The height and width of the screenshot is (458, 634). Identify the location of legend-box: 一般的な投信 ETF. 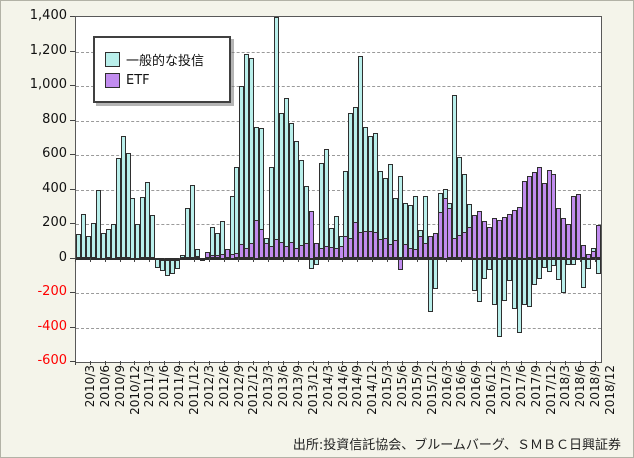
(162, 69).